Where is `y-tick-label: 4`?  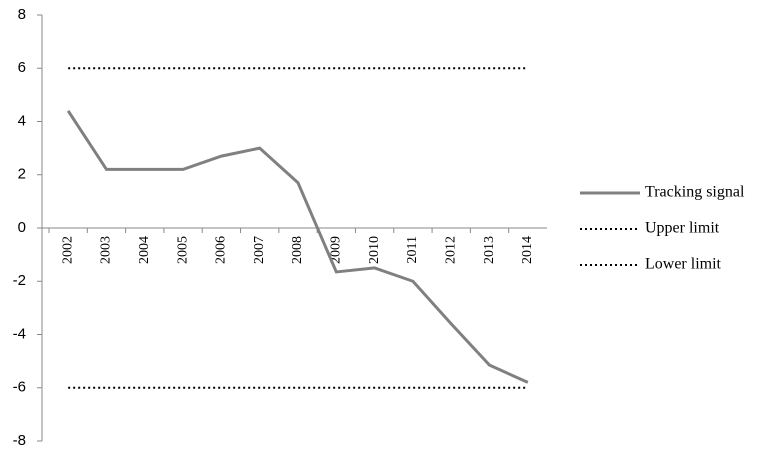
y-tick-label: 4 is located at coordinates (22, 120).